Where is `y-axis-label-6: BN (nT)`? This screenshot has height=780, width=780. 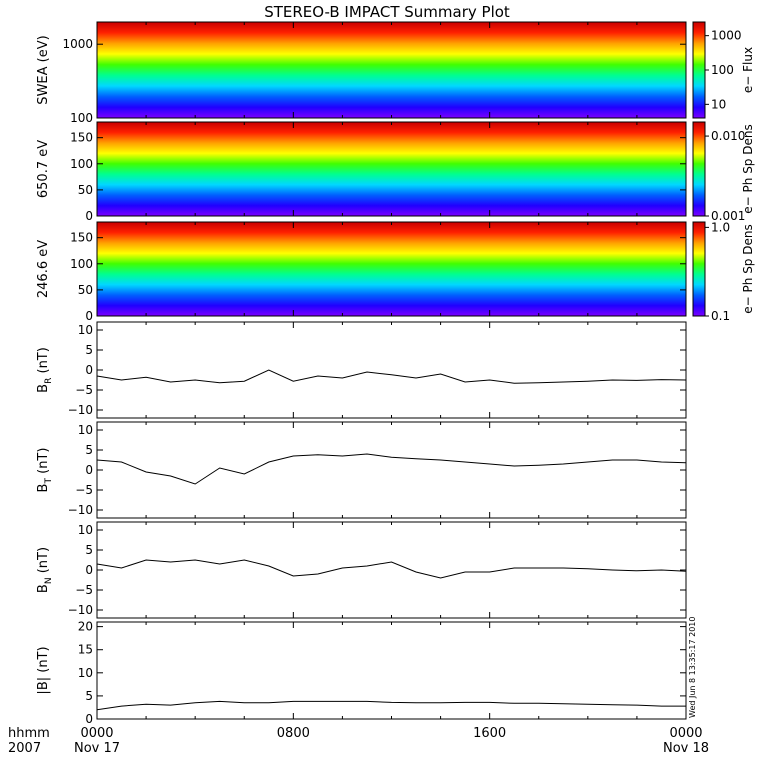
y-axis-label-6: BN (nT) is located at coordinates (45, 570).